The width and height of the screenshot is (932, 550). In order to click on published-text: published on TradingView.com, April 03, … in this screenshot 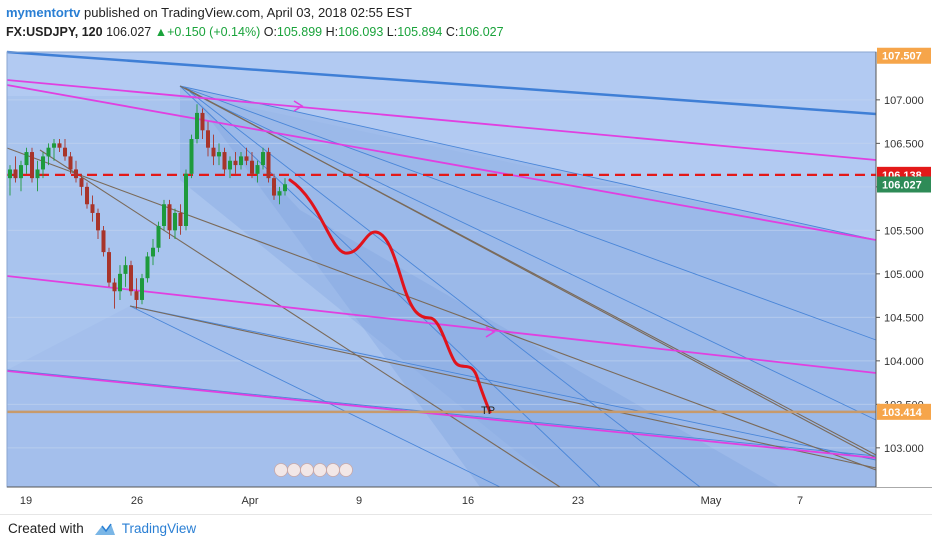, I will do `click(248, 12)`.